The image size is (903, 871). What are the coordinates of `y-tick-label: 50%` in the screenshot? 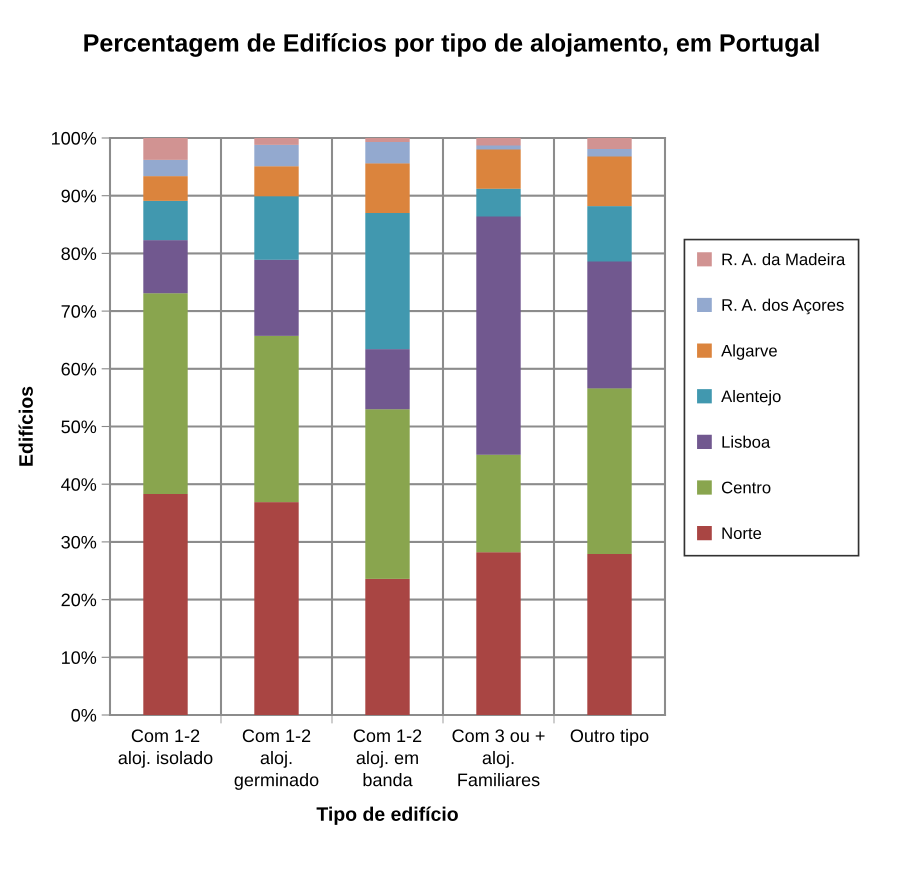 It's located at (78, 427).